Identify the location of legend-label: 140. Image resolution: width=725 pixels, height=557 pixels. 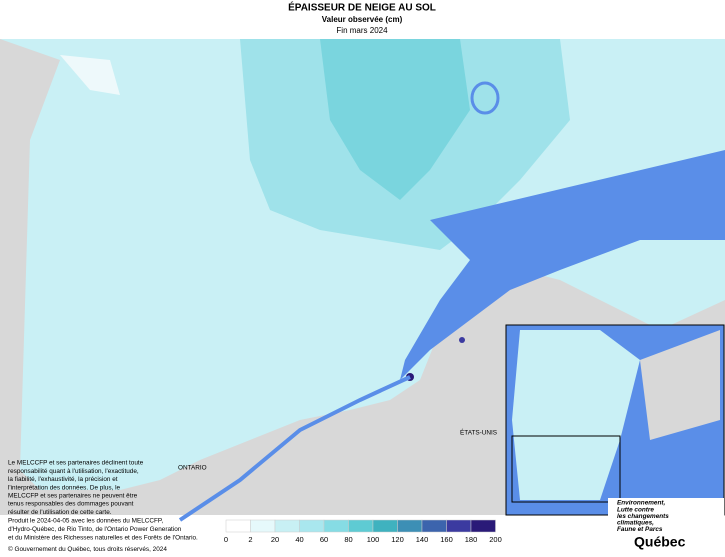
(422, 539).